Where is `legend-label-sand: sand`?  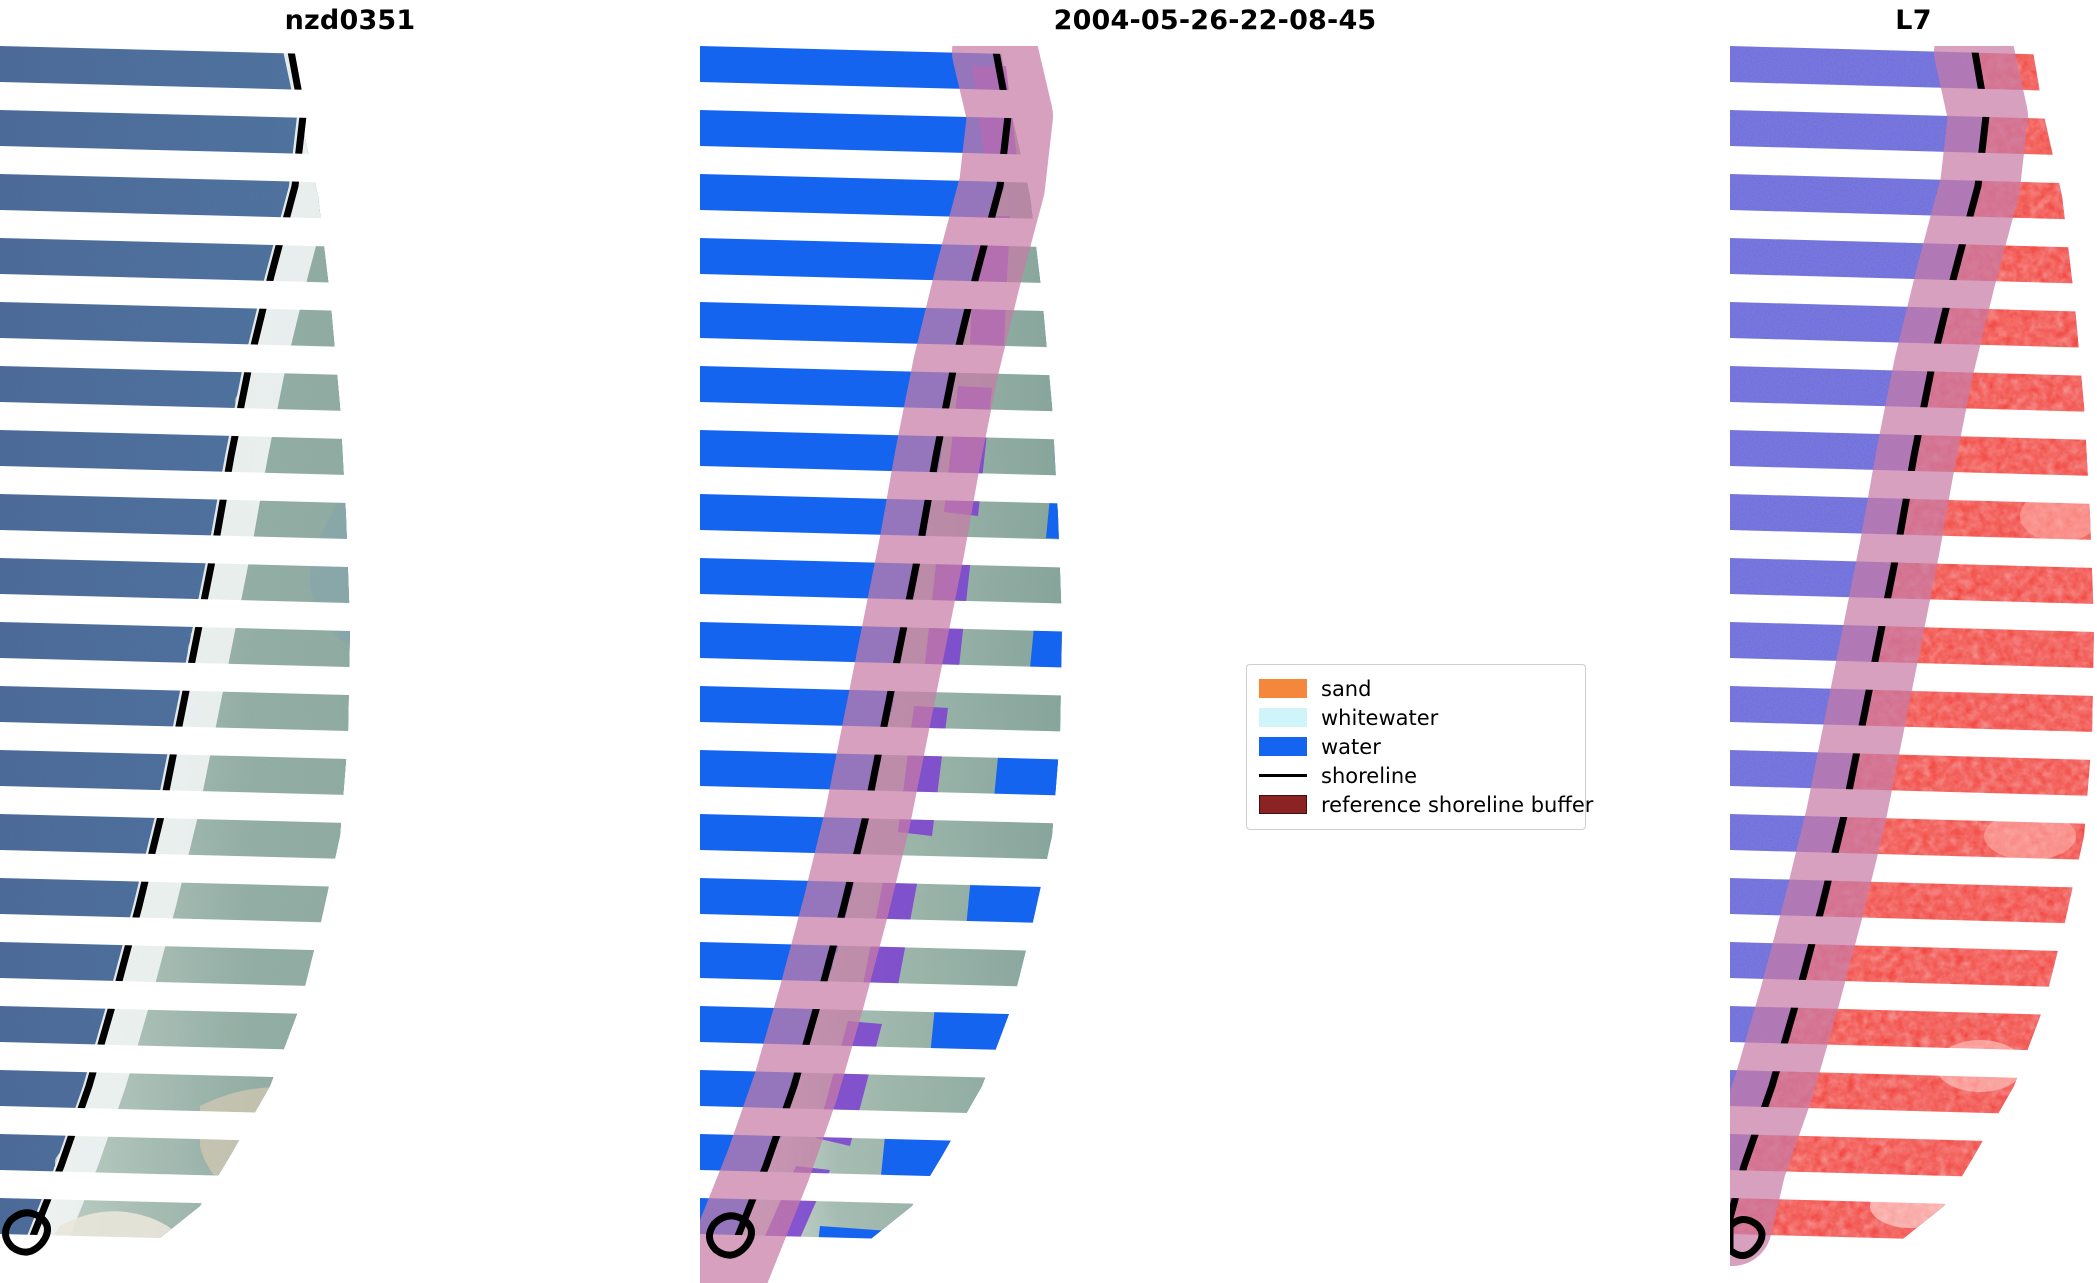
legend-label-sand: sand is located at coordinates (1346, 688).